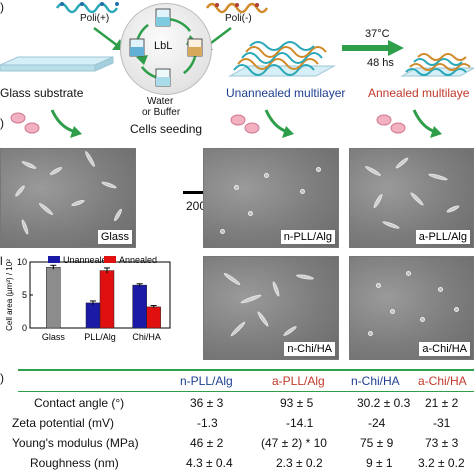 The width and height of the screenshot is (474, 474). What do you see at coordinates (297, 403) in the screenshot?
I see `cell: 93 ± 5` at bounding box center [297, 403].